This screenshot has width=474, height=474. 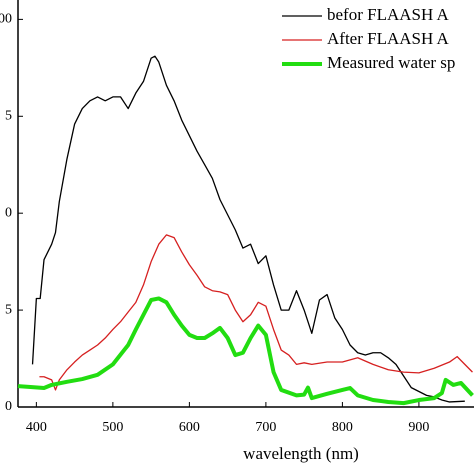 I want to click on x-tick-label: 900, so click(x=418, y=427).